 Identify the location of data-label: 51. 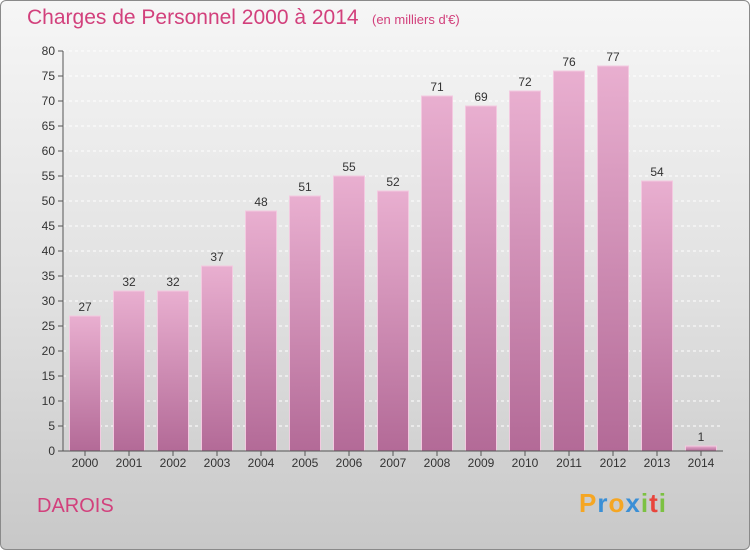
(305, 187).